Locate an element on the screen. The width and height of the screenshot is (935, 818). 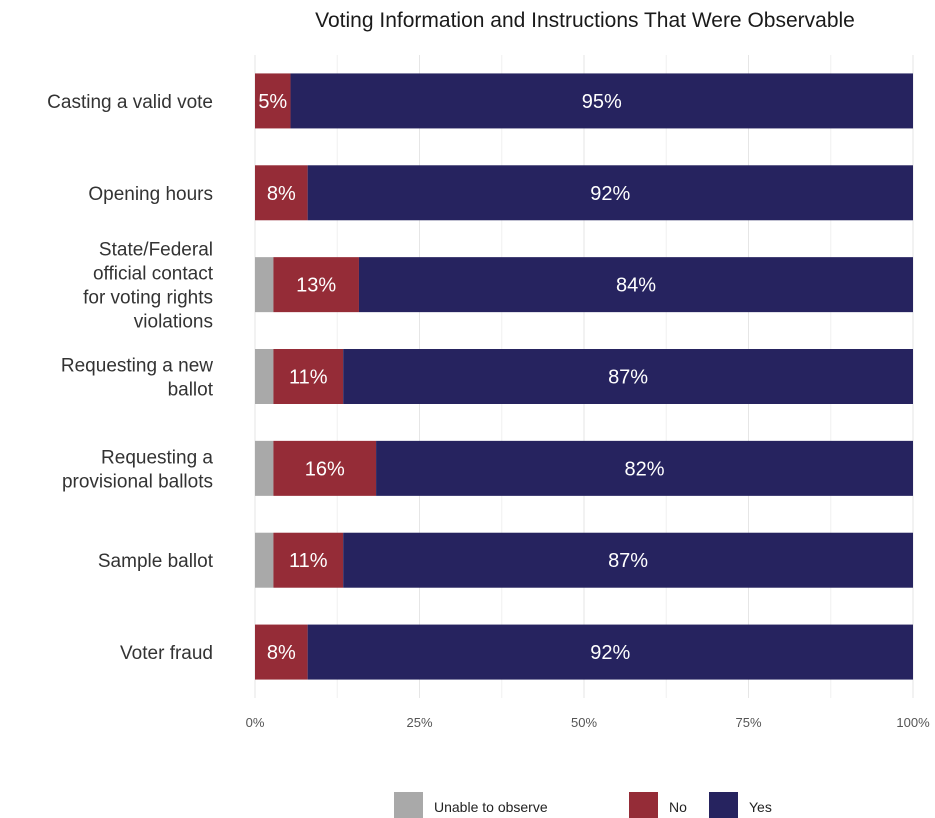
category-label: Requesting a new ballot is located at coordinates (137, 378).